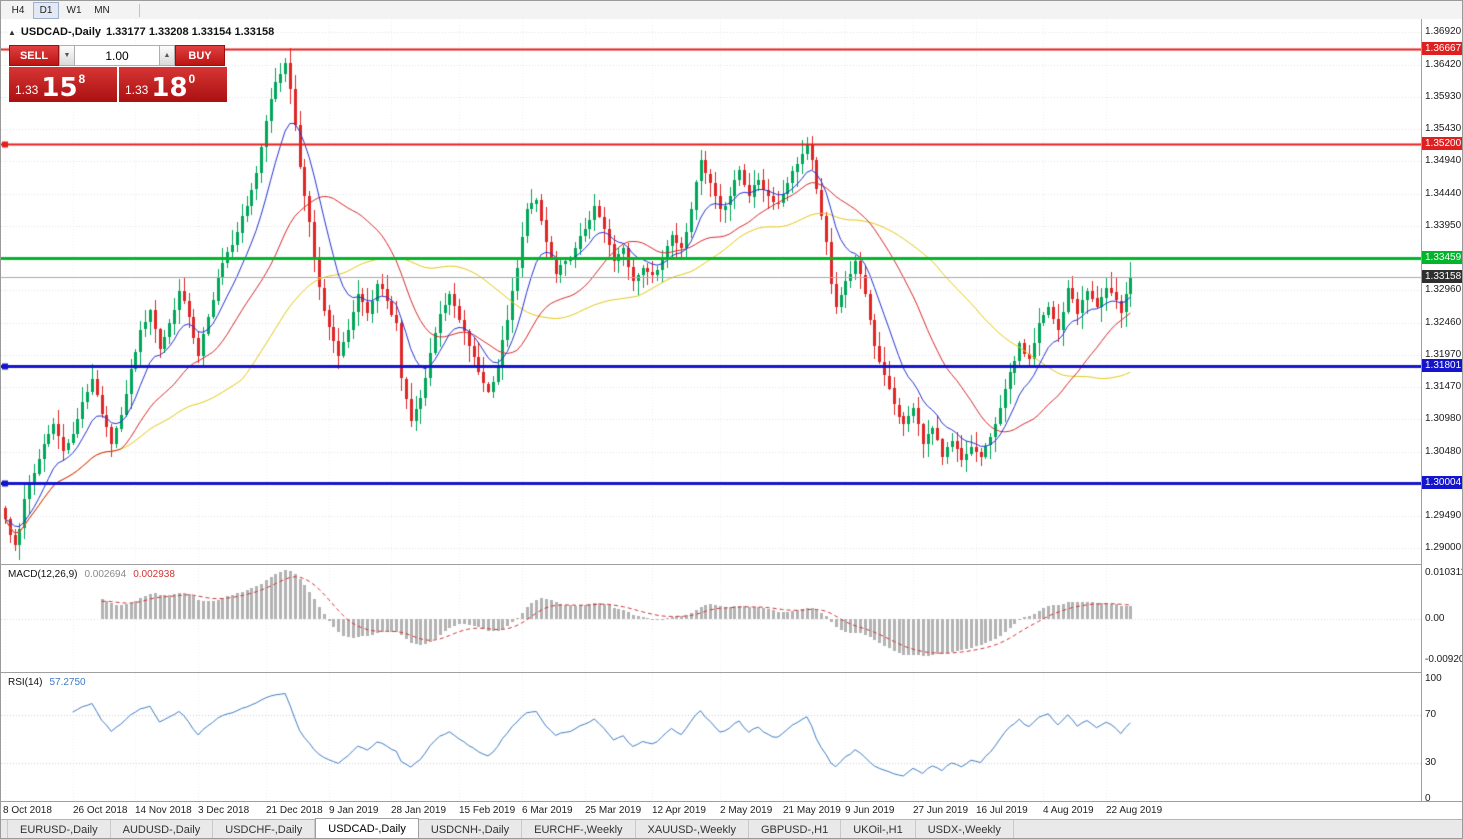  What do you see at coordinates (746, 810) in the screenshot?
I see `date-tick-label: 2 May 2019` at bounding box center [746, 810].